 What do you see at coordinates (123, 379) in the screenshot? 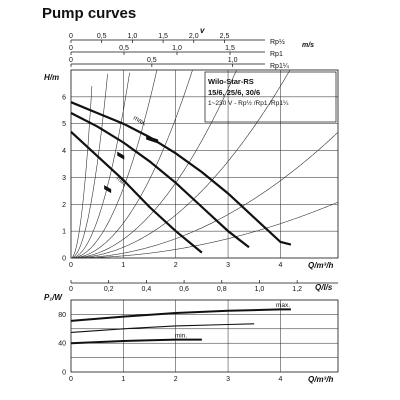
I see `power-x-tick-label: 1` at bounding box center [123, 379].